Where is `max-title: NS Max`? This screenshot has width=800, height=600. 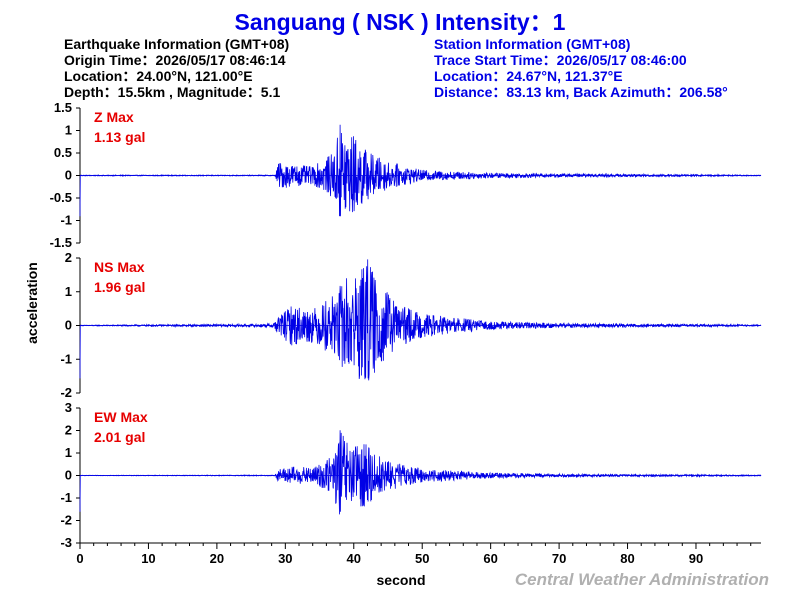
max-title: NS Max is located at coordinates (119, 267).